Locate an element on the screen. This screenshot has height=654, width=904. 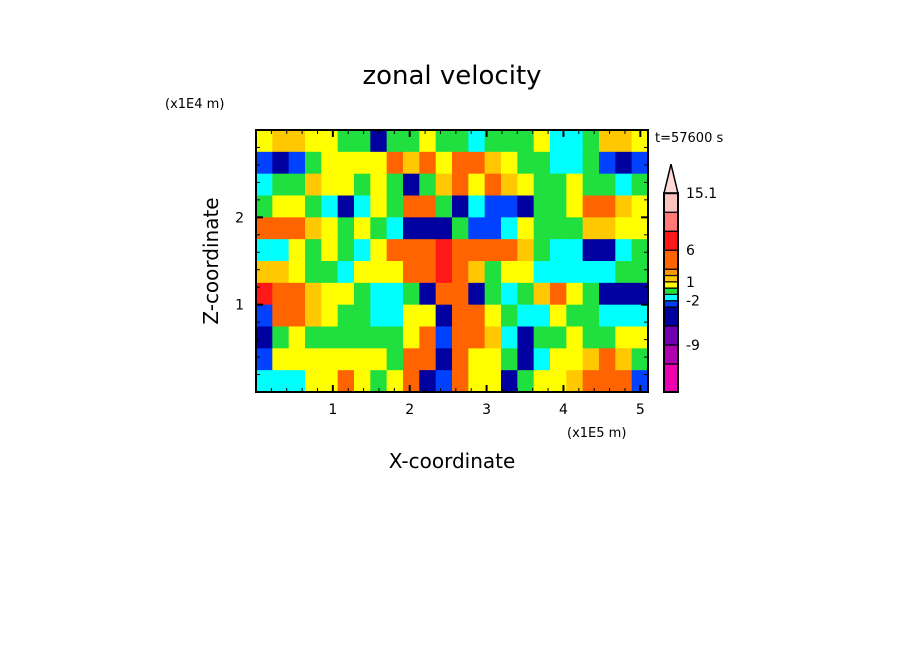
x-tick-labels: 1 2 3 4 5 is located at coordinates (486, 410).